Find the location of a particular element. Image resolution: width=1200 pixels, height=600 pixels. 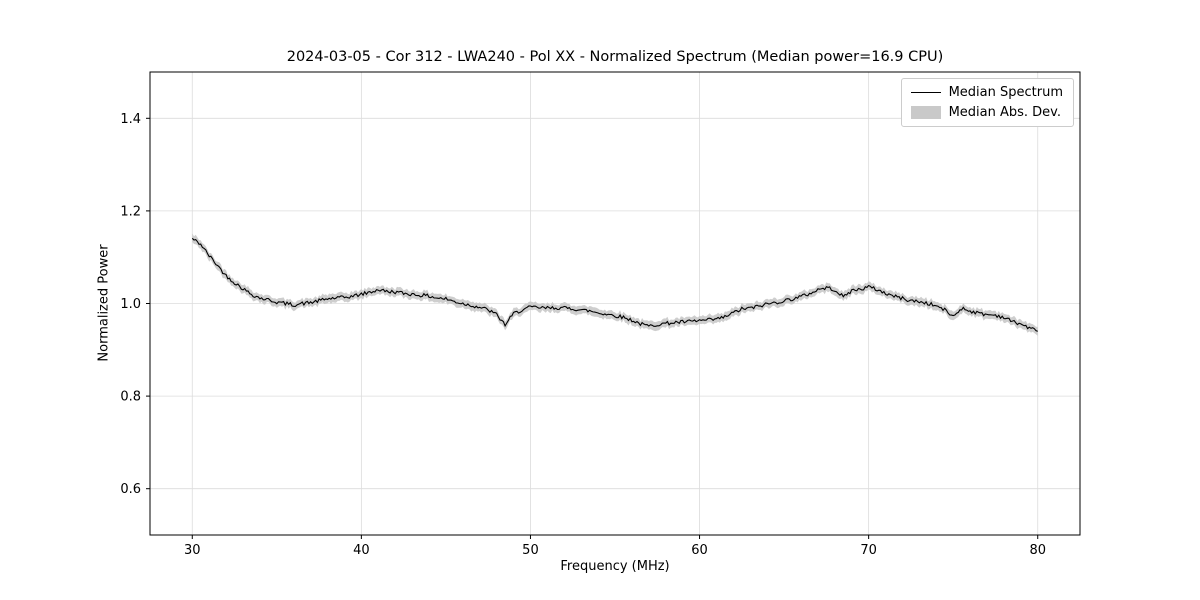

y-tick-label: 1.0 is located at coordinates (130, 304).